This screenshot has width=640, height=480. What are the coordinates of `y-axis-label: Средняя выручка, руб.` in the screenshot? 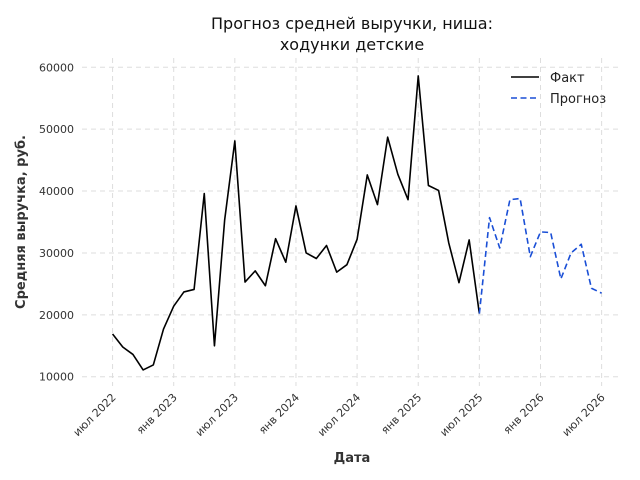 It's located at (21, 222).